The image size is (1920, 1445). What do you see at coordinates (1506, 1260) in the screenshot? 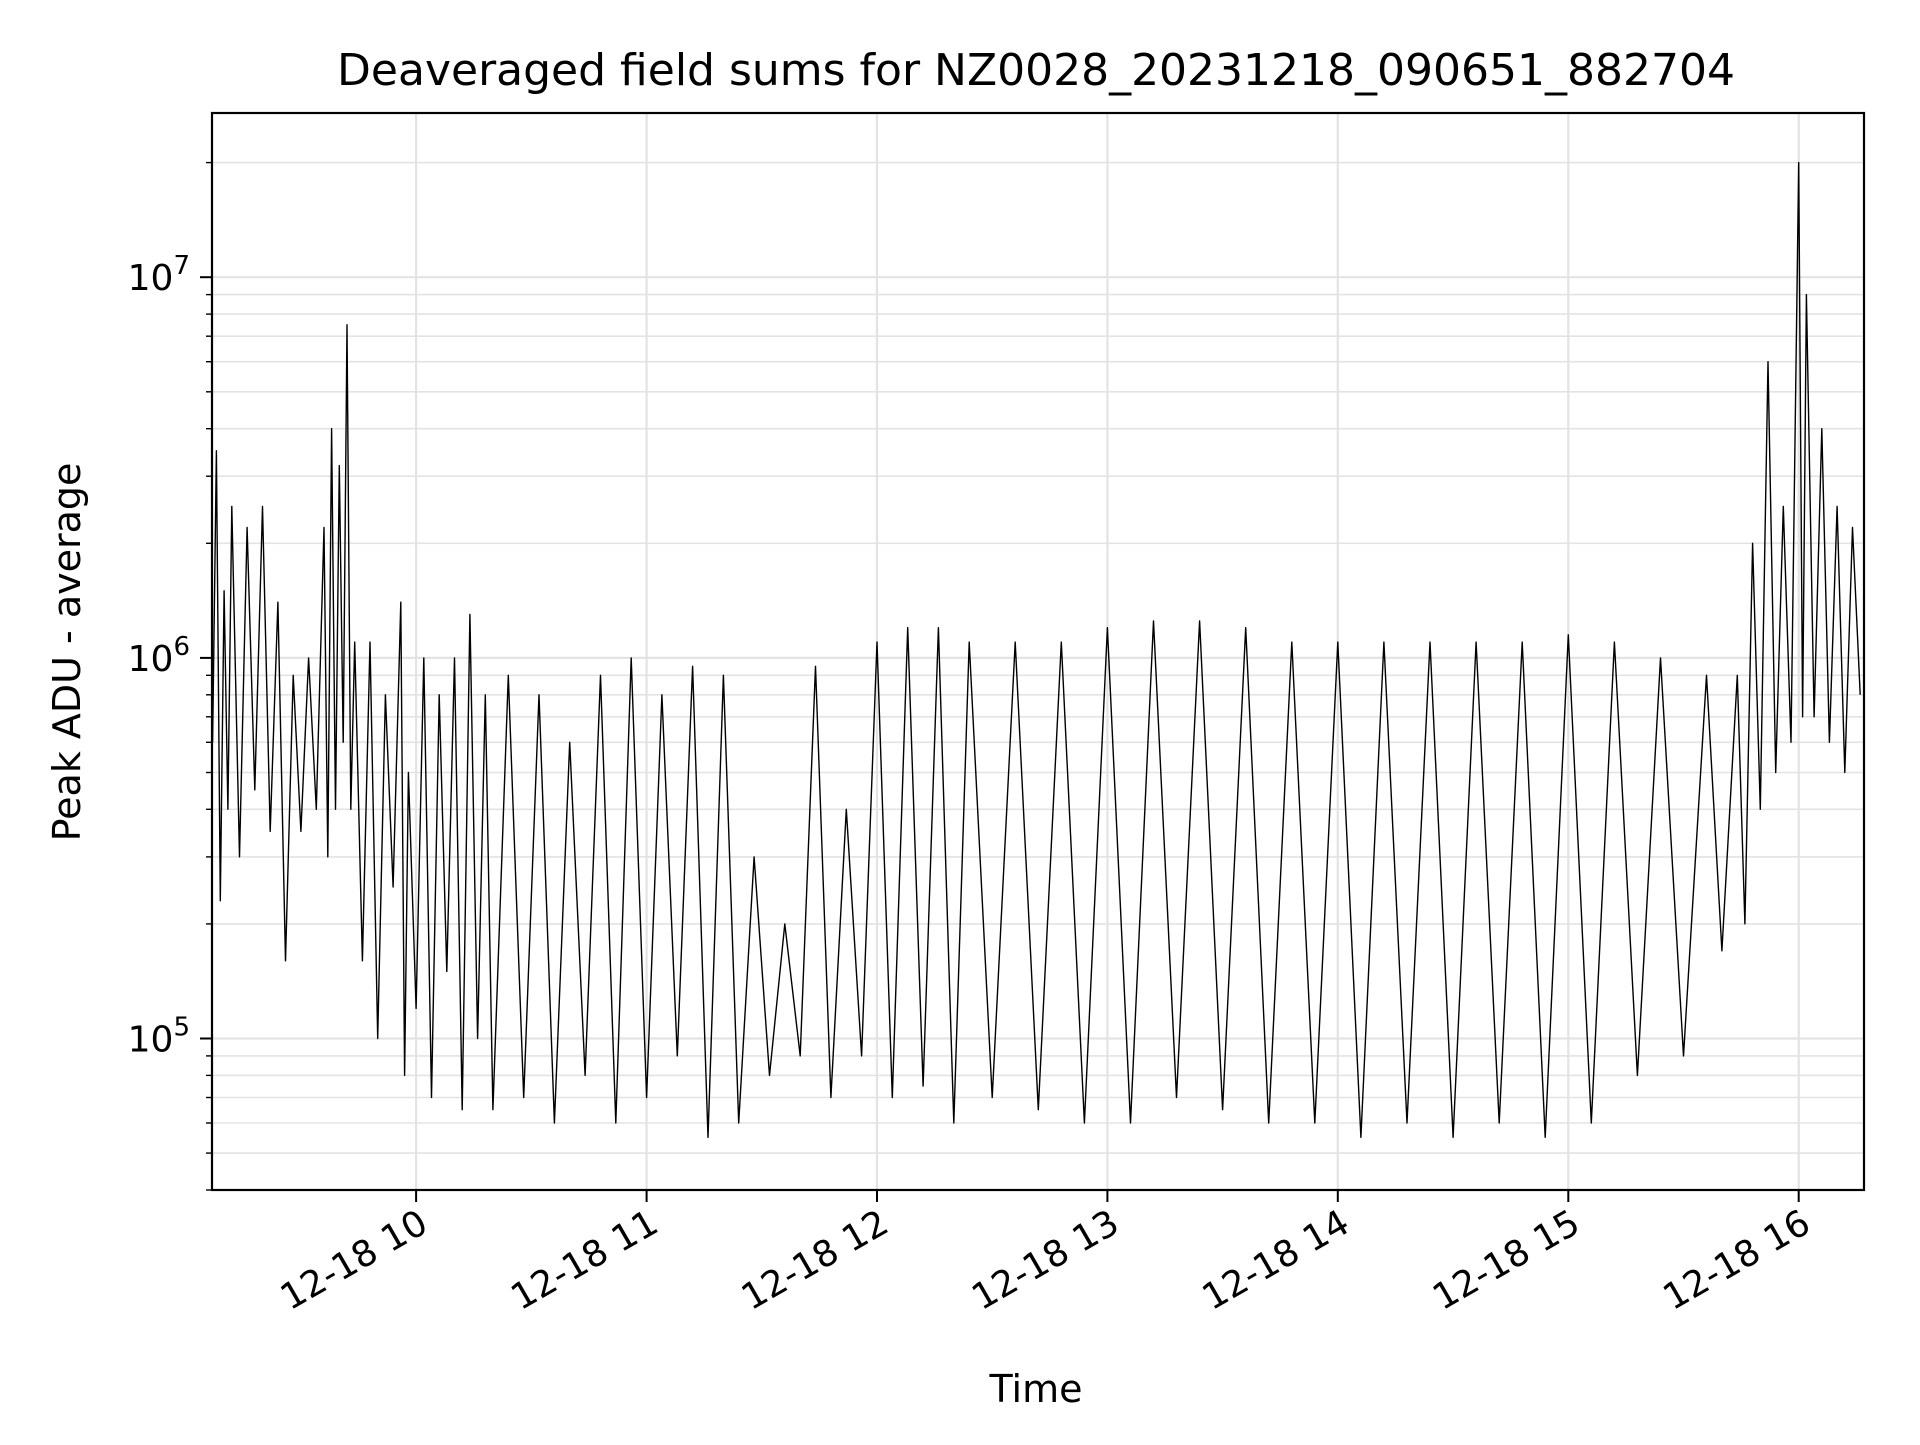
I see `x-tick-label: 12-18 15` at bounding box center [1506, 1260].